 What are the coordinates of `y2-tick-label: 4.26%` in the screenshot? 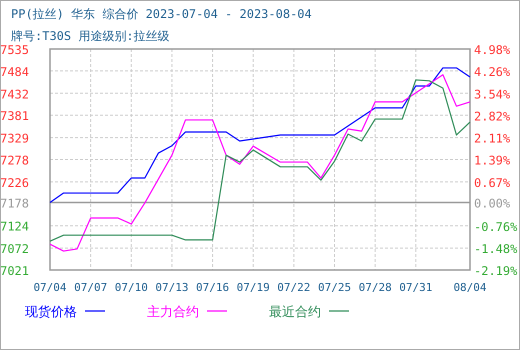 It's located at (492, 72).